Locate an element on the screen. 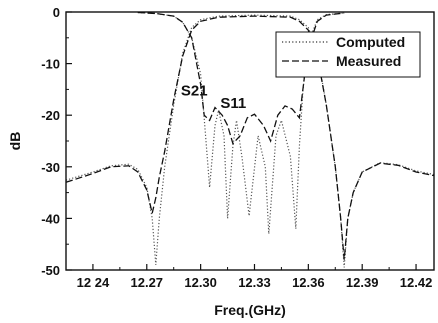 The width and height of the screenshot is (438, 323). annotation-s11: S11 is located at coordinates (233, 103).